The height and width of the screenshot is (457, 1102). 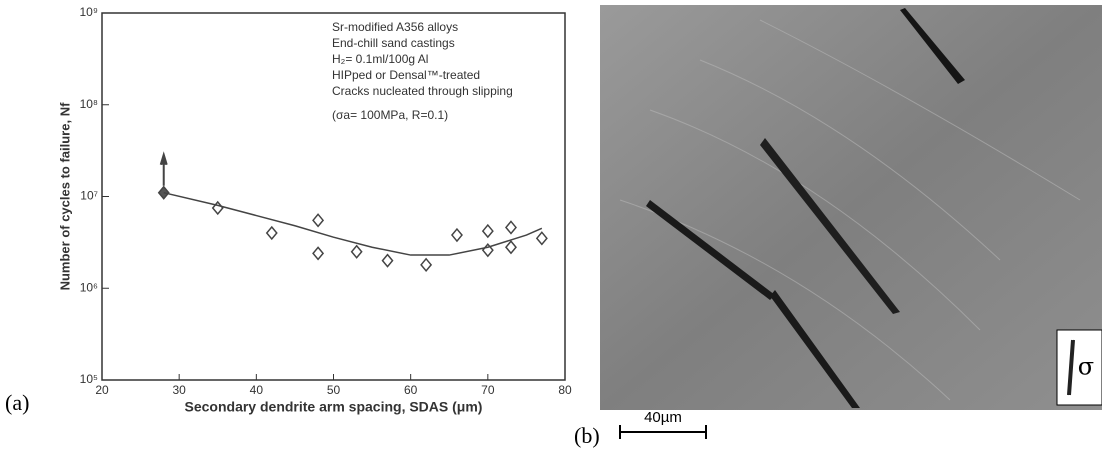 What do you see at coordinates (163, 168) in the screenshot?
I see `runout-arrow` at bounding box center [163, 168].